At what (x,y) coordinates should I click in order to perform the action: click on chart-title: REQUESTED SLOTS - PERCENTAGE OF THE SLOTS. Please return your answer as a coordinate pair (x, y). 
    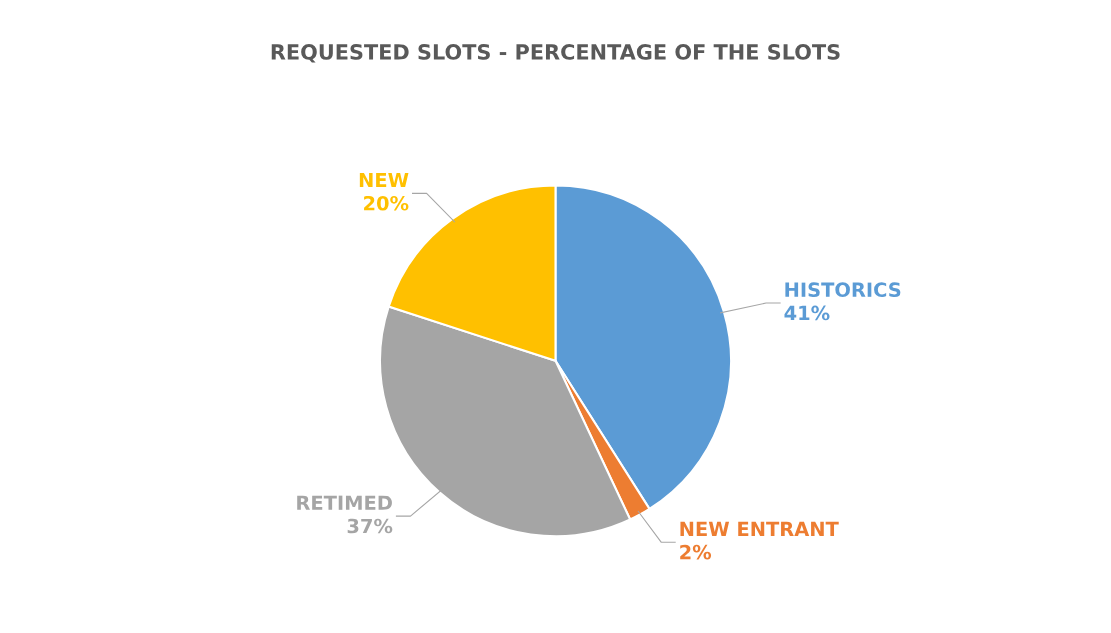
    Looking at the image, I should click on (555, 53).